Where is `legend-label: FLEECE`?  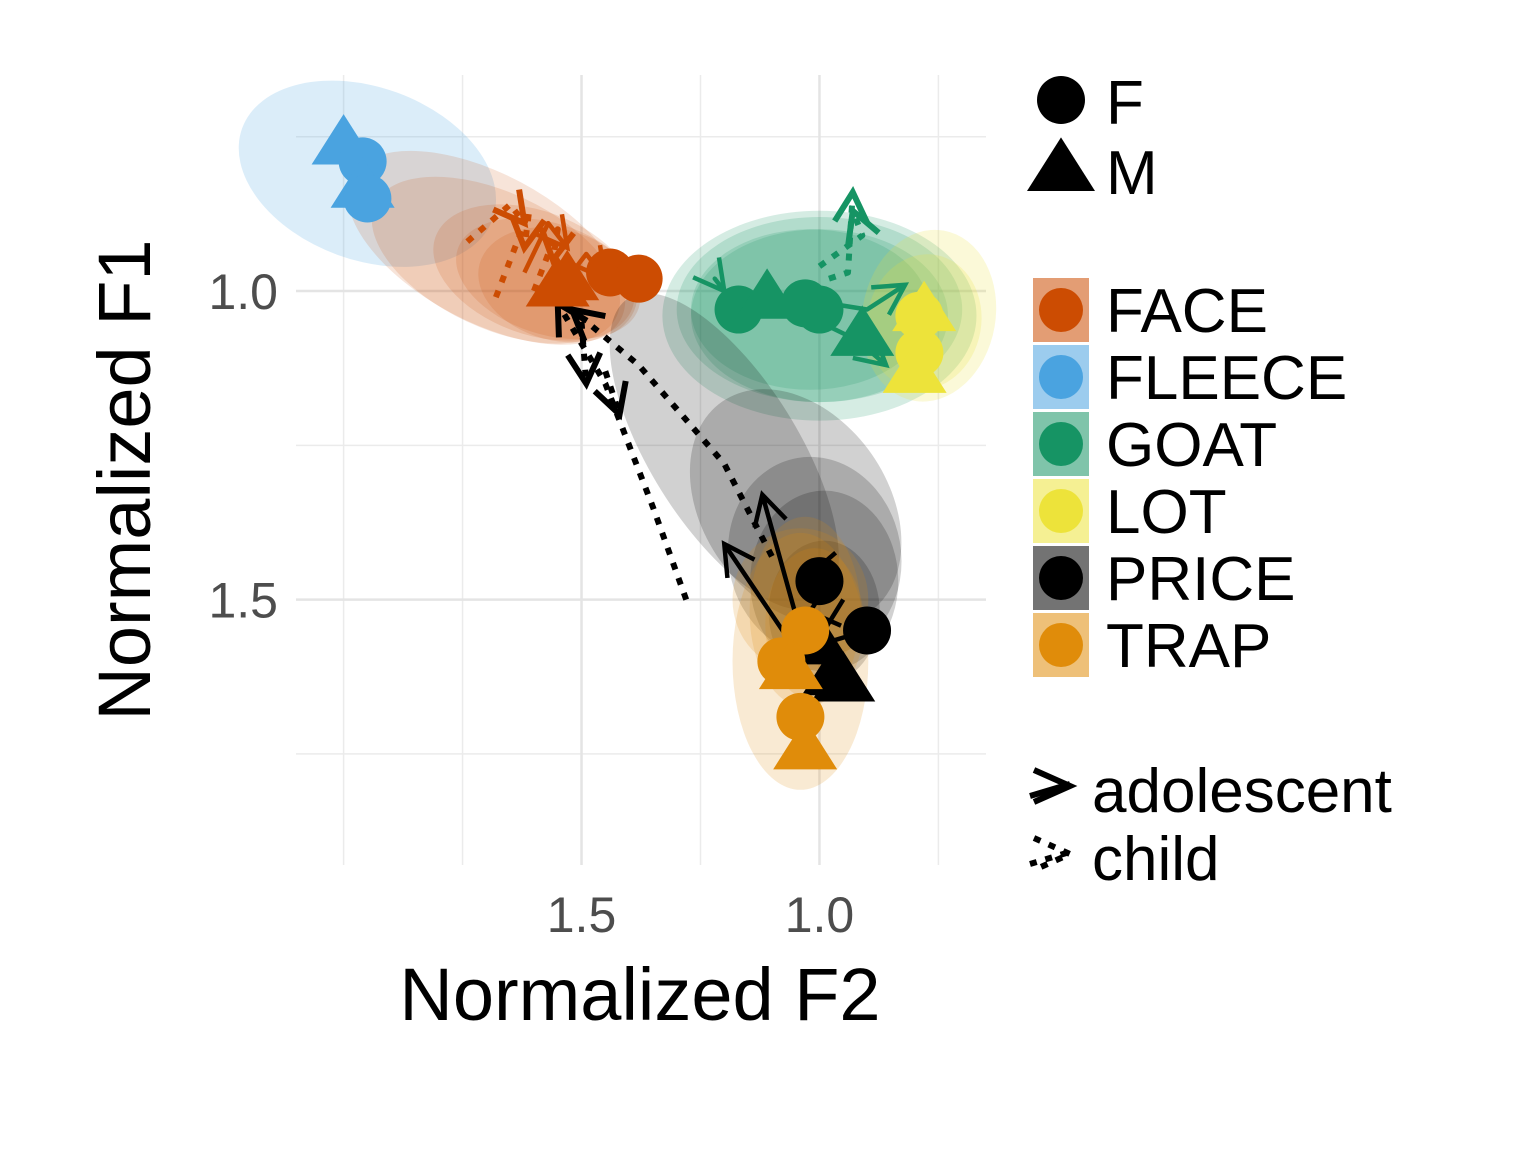
legend-label: FLEECE is located at coordinates (1226, 378).